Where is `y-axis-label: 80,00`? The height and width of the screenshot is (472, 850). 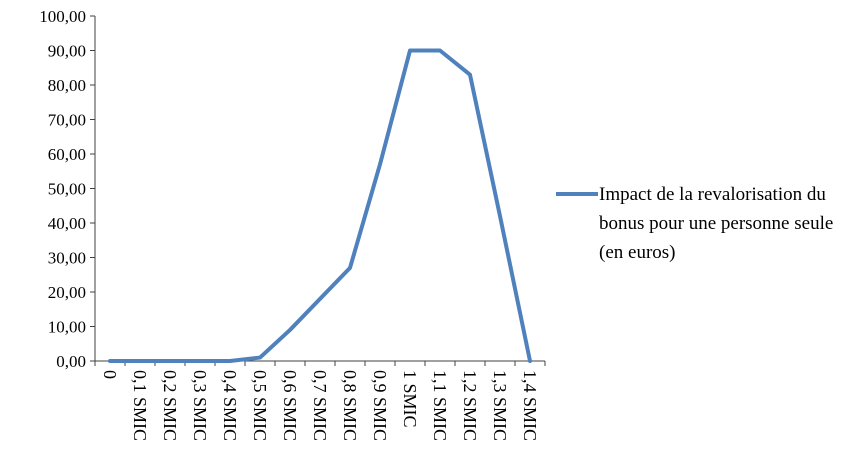
y-axis-label: 80,00 is located at coordinates (67, 85).